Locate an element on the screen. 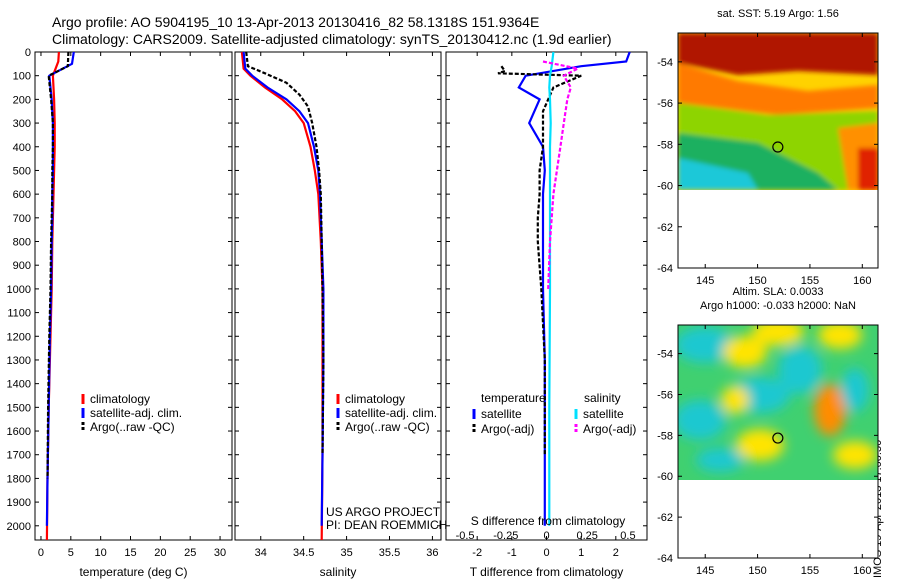 This screenshot has width=900, height=580. y-tick-label: 300 is located at coordinates (22, 124).